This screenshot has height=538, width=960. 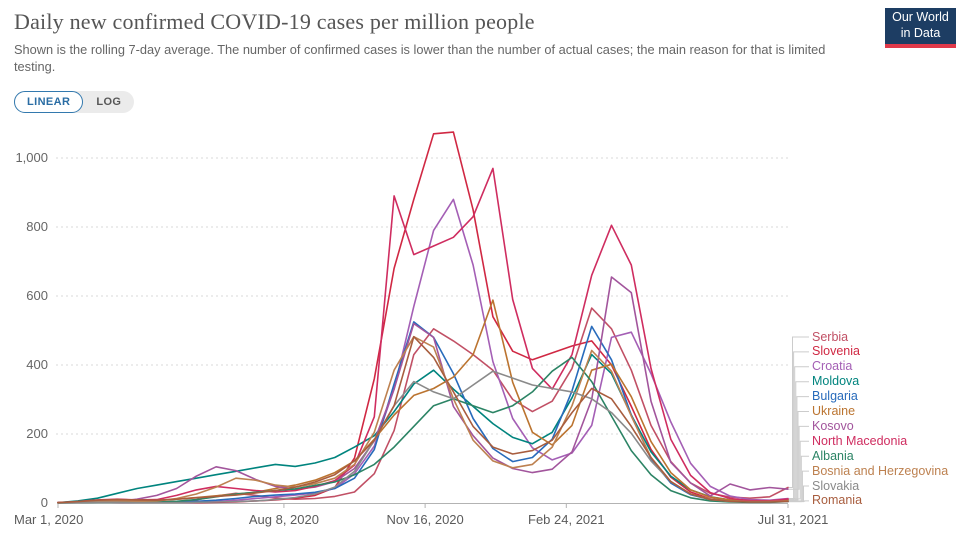 What do you see at coordinates (566, 519) in the screenshot?
I see `x-tick-label-feb-24-2021: Feb 24, 2021` at bounding box center [566, 519].